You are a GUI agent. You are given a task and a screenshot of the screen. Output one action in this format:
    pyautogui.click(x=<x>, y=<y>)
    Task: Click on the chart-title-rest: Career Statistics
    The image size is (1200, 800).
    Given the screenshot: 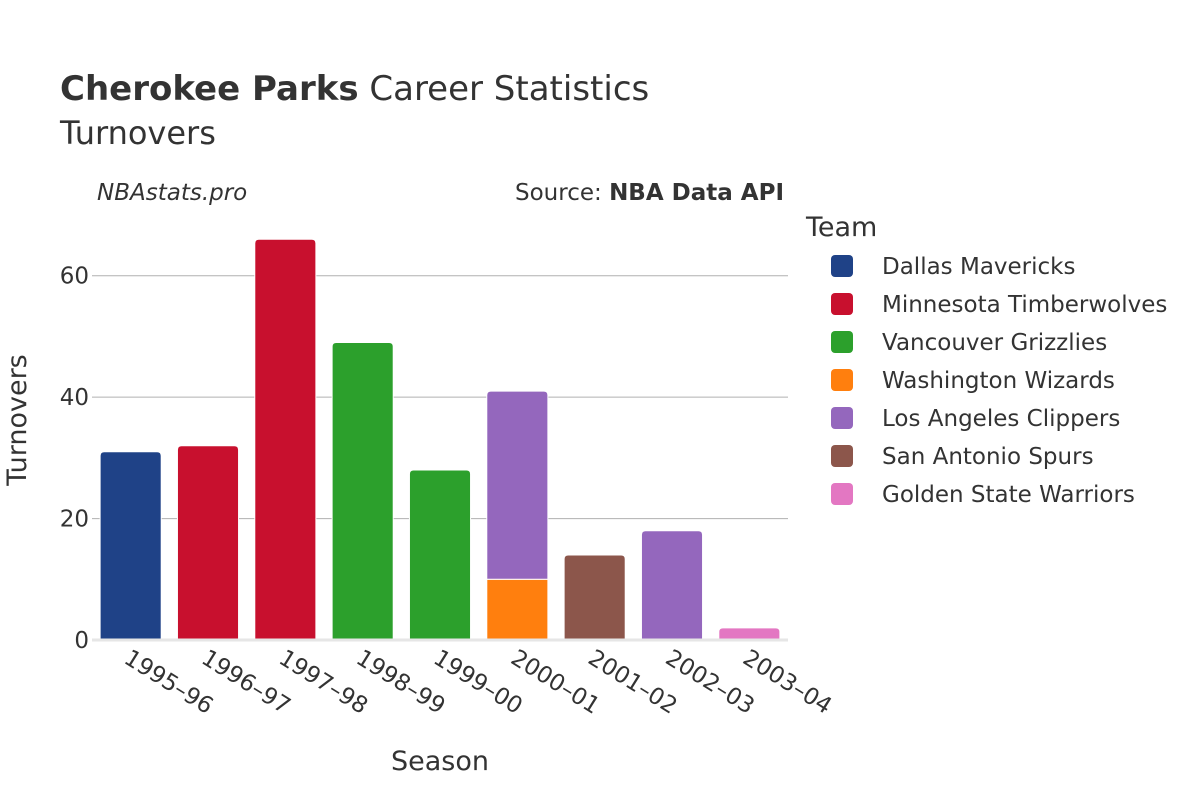 What is the action you would take?
    pyautogui.click(x=504, y=89)
    